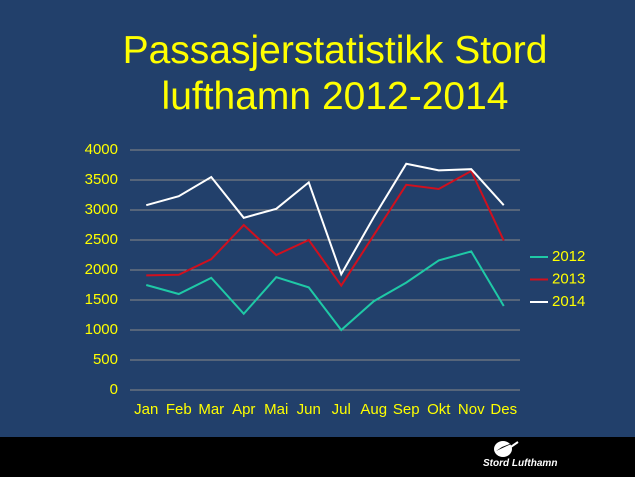  What do you see at coordinates (179, 409) in the screenshot?
I see `x-tick-label: Feb` at bounding box center [179, 409].